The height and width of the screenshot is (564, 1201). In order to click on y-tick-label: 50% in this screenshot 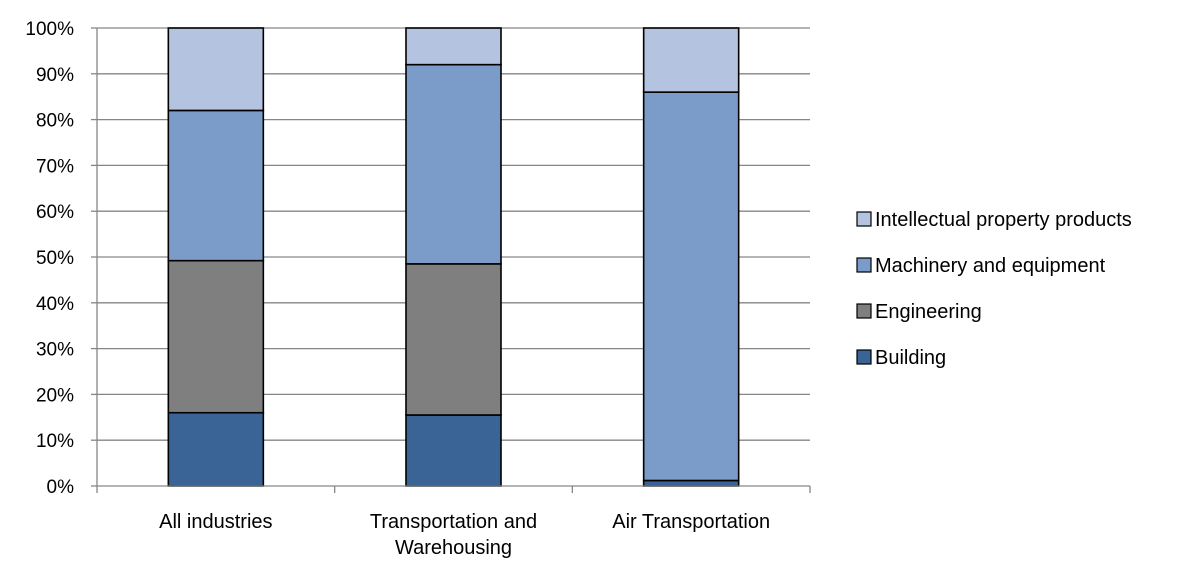, I will do `click(55, 258)`.